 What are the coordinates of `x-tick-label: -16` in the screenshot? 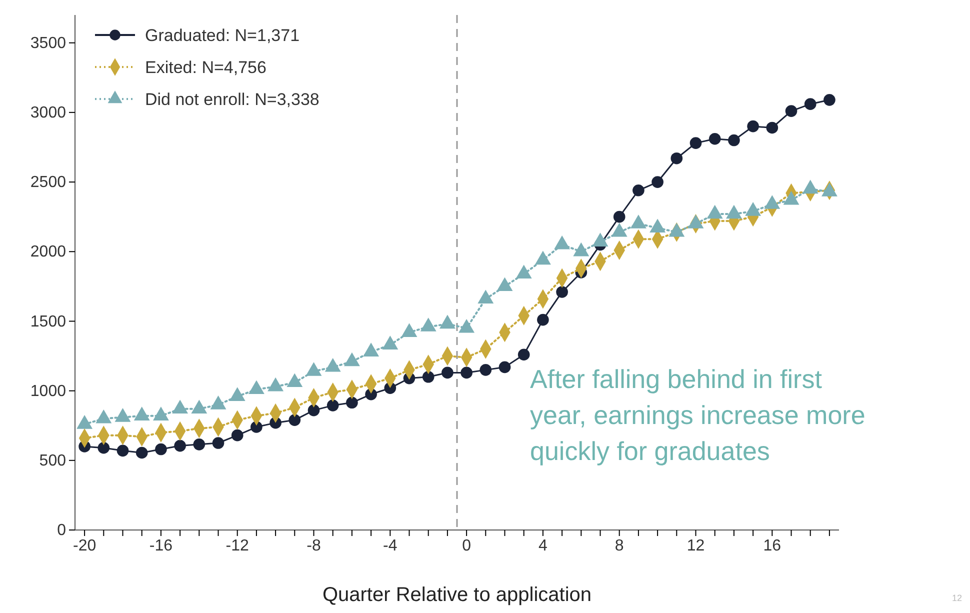 It's located at (161, 545).